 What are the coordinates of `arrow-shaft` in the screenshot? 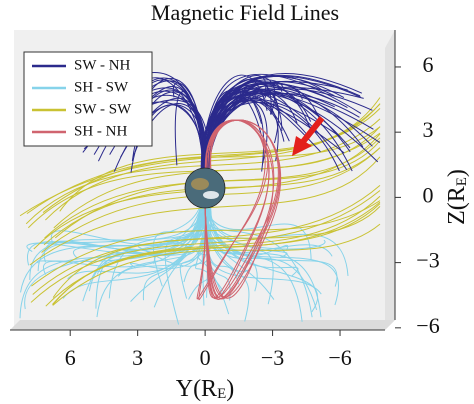 It's located at (312, 130).